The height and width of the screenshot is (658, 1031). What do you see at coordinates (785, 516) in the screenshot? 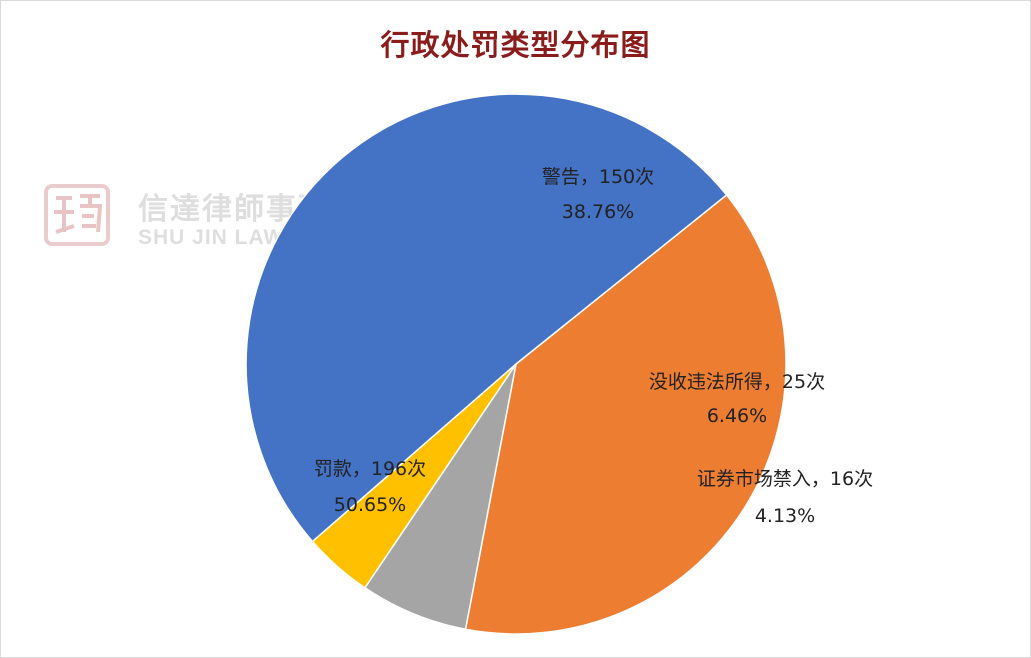
I see `slice-percent-label: 4.13%` at bounding box center [785, 516].